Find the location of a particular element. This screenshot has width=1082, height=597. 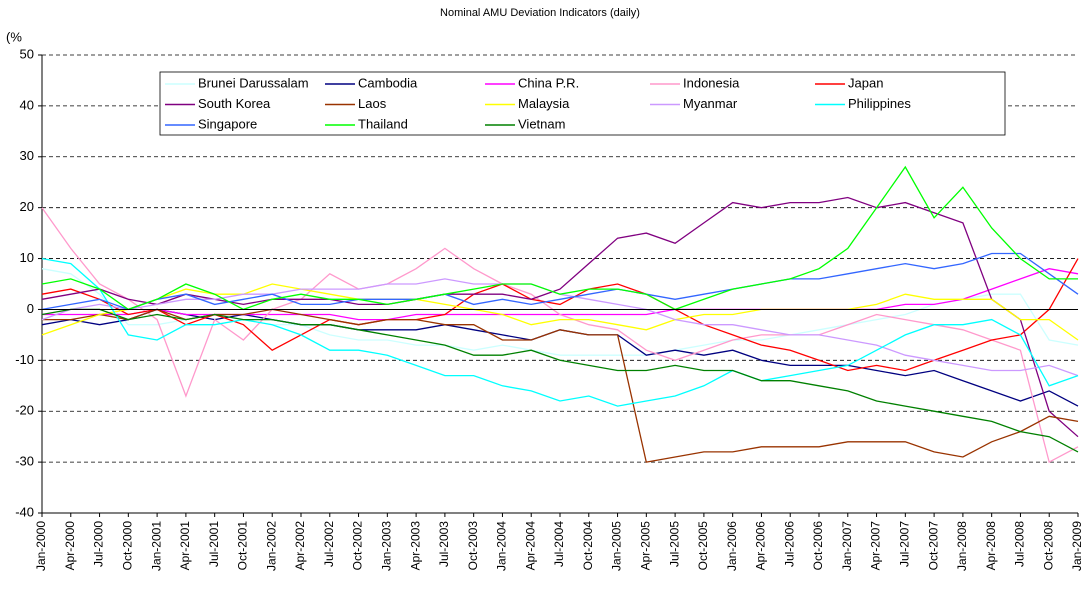

x-tick-label: Oct-2001 is located at coordinates (243, 546).